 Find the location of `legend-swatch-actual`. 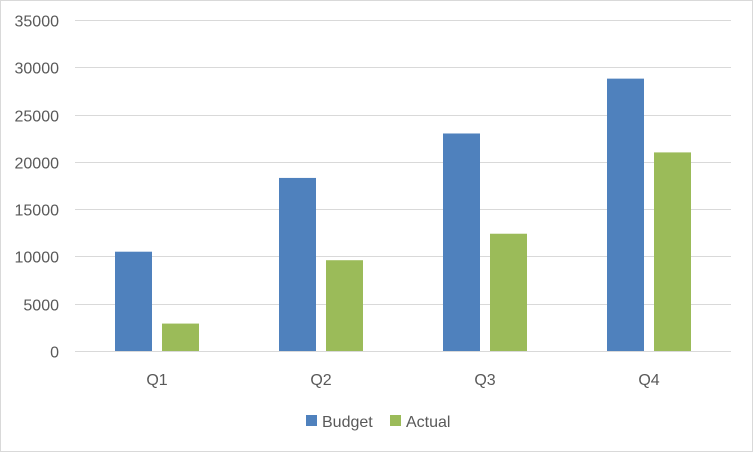

legend-swatch-actual is located at coordinates (395, 420).